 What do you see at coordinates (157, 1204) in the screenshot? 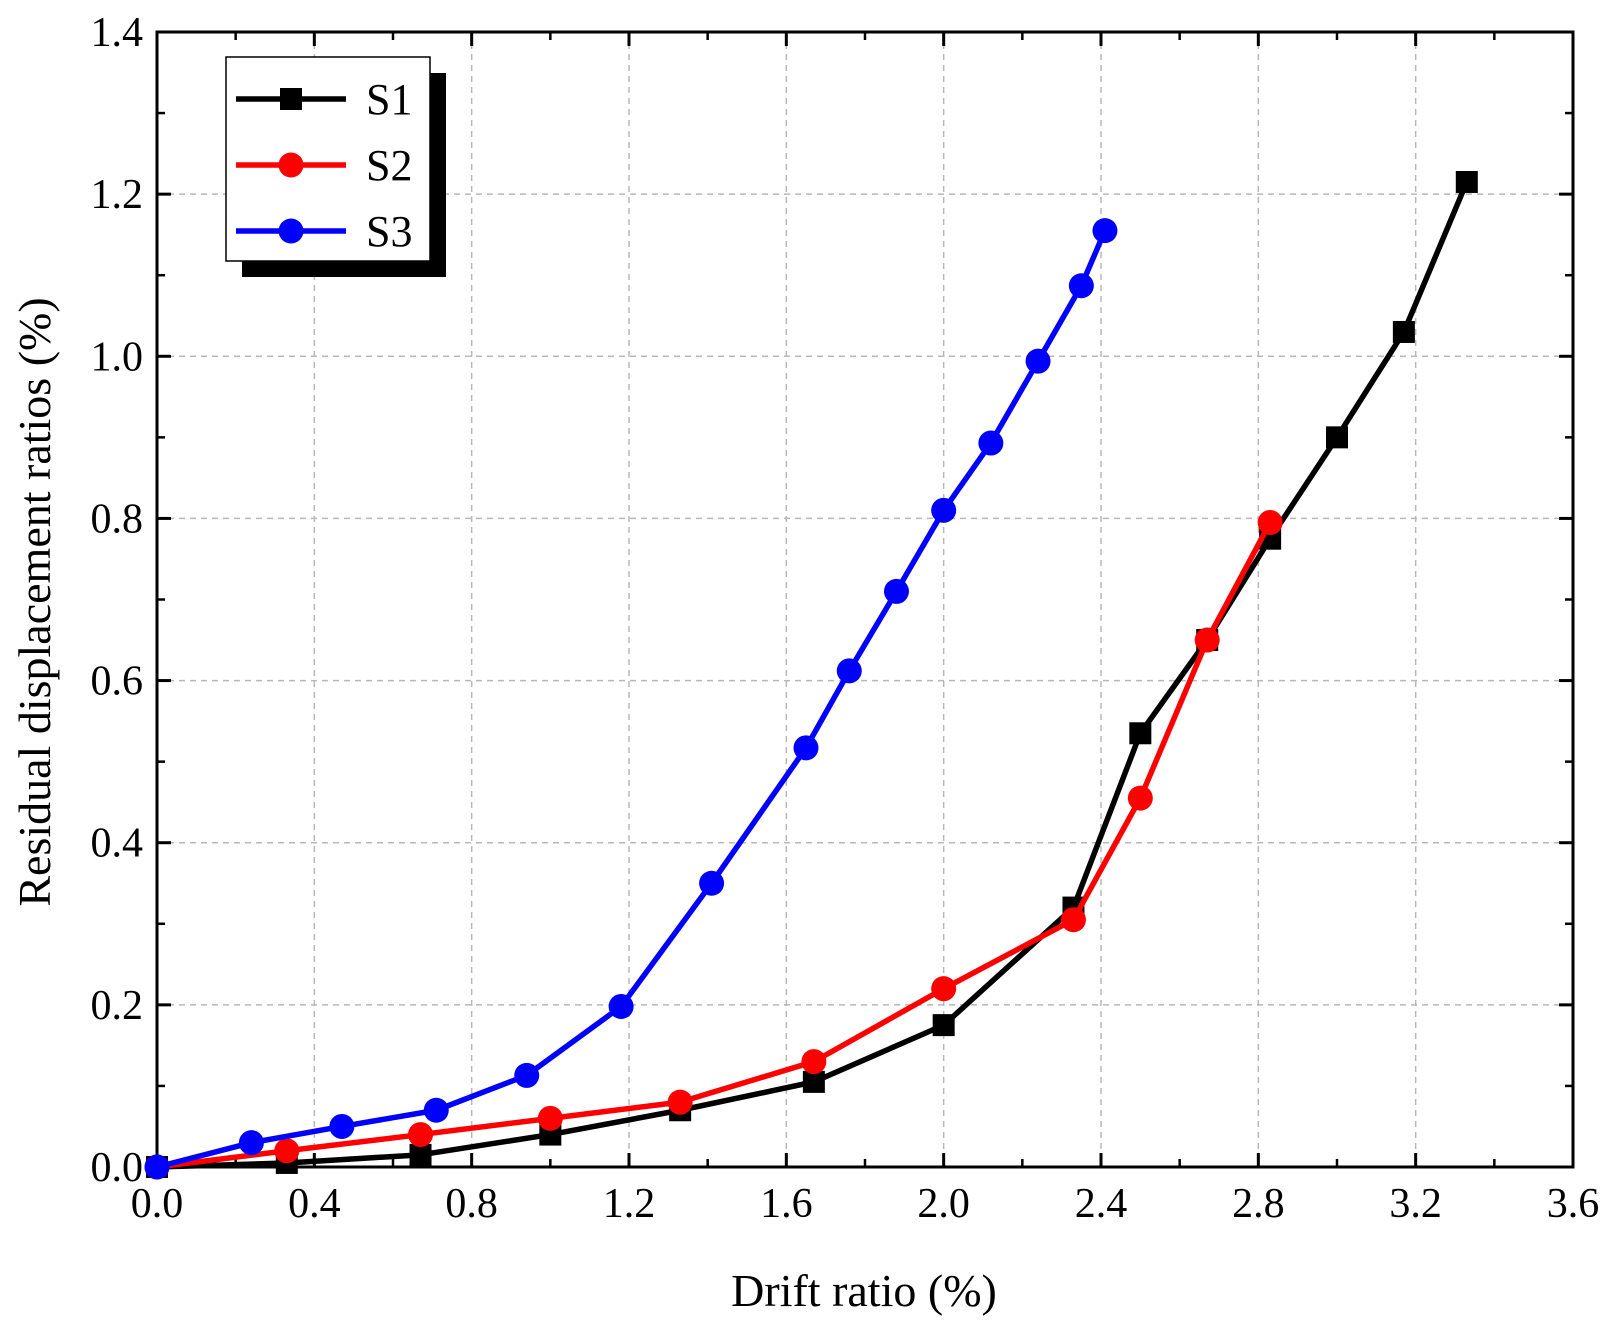
I see `x-tick-label: 0.0` at bounding box center [157, 1204].